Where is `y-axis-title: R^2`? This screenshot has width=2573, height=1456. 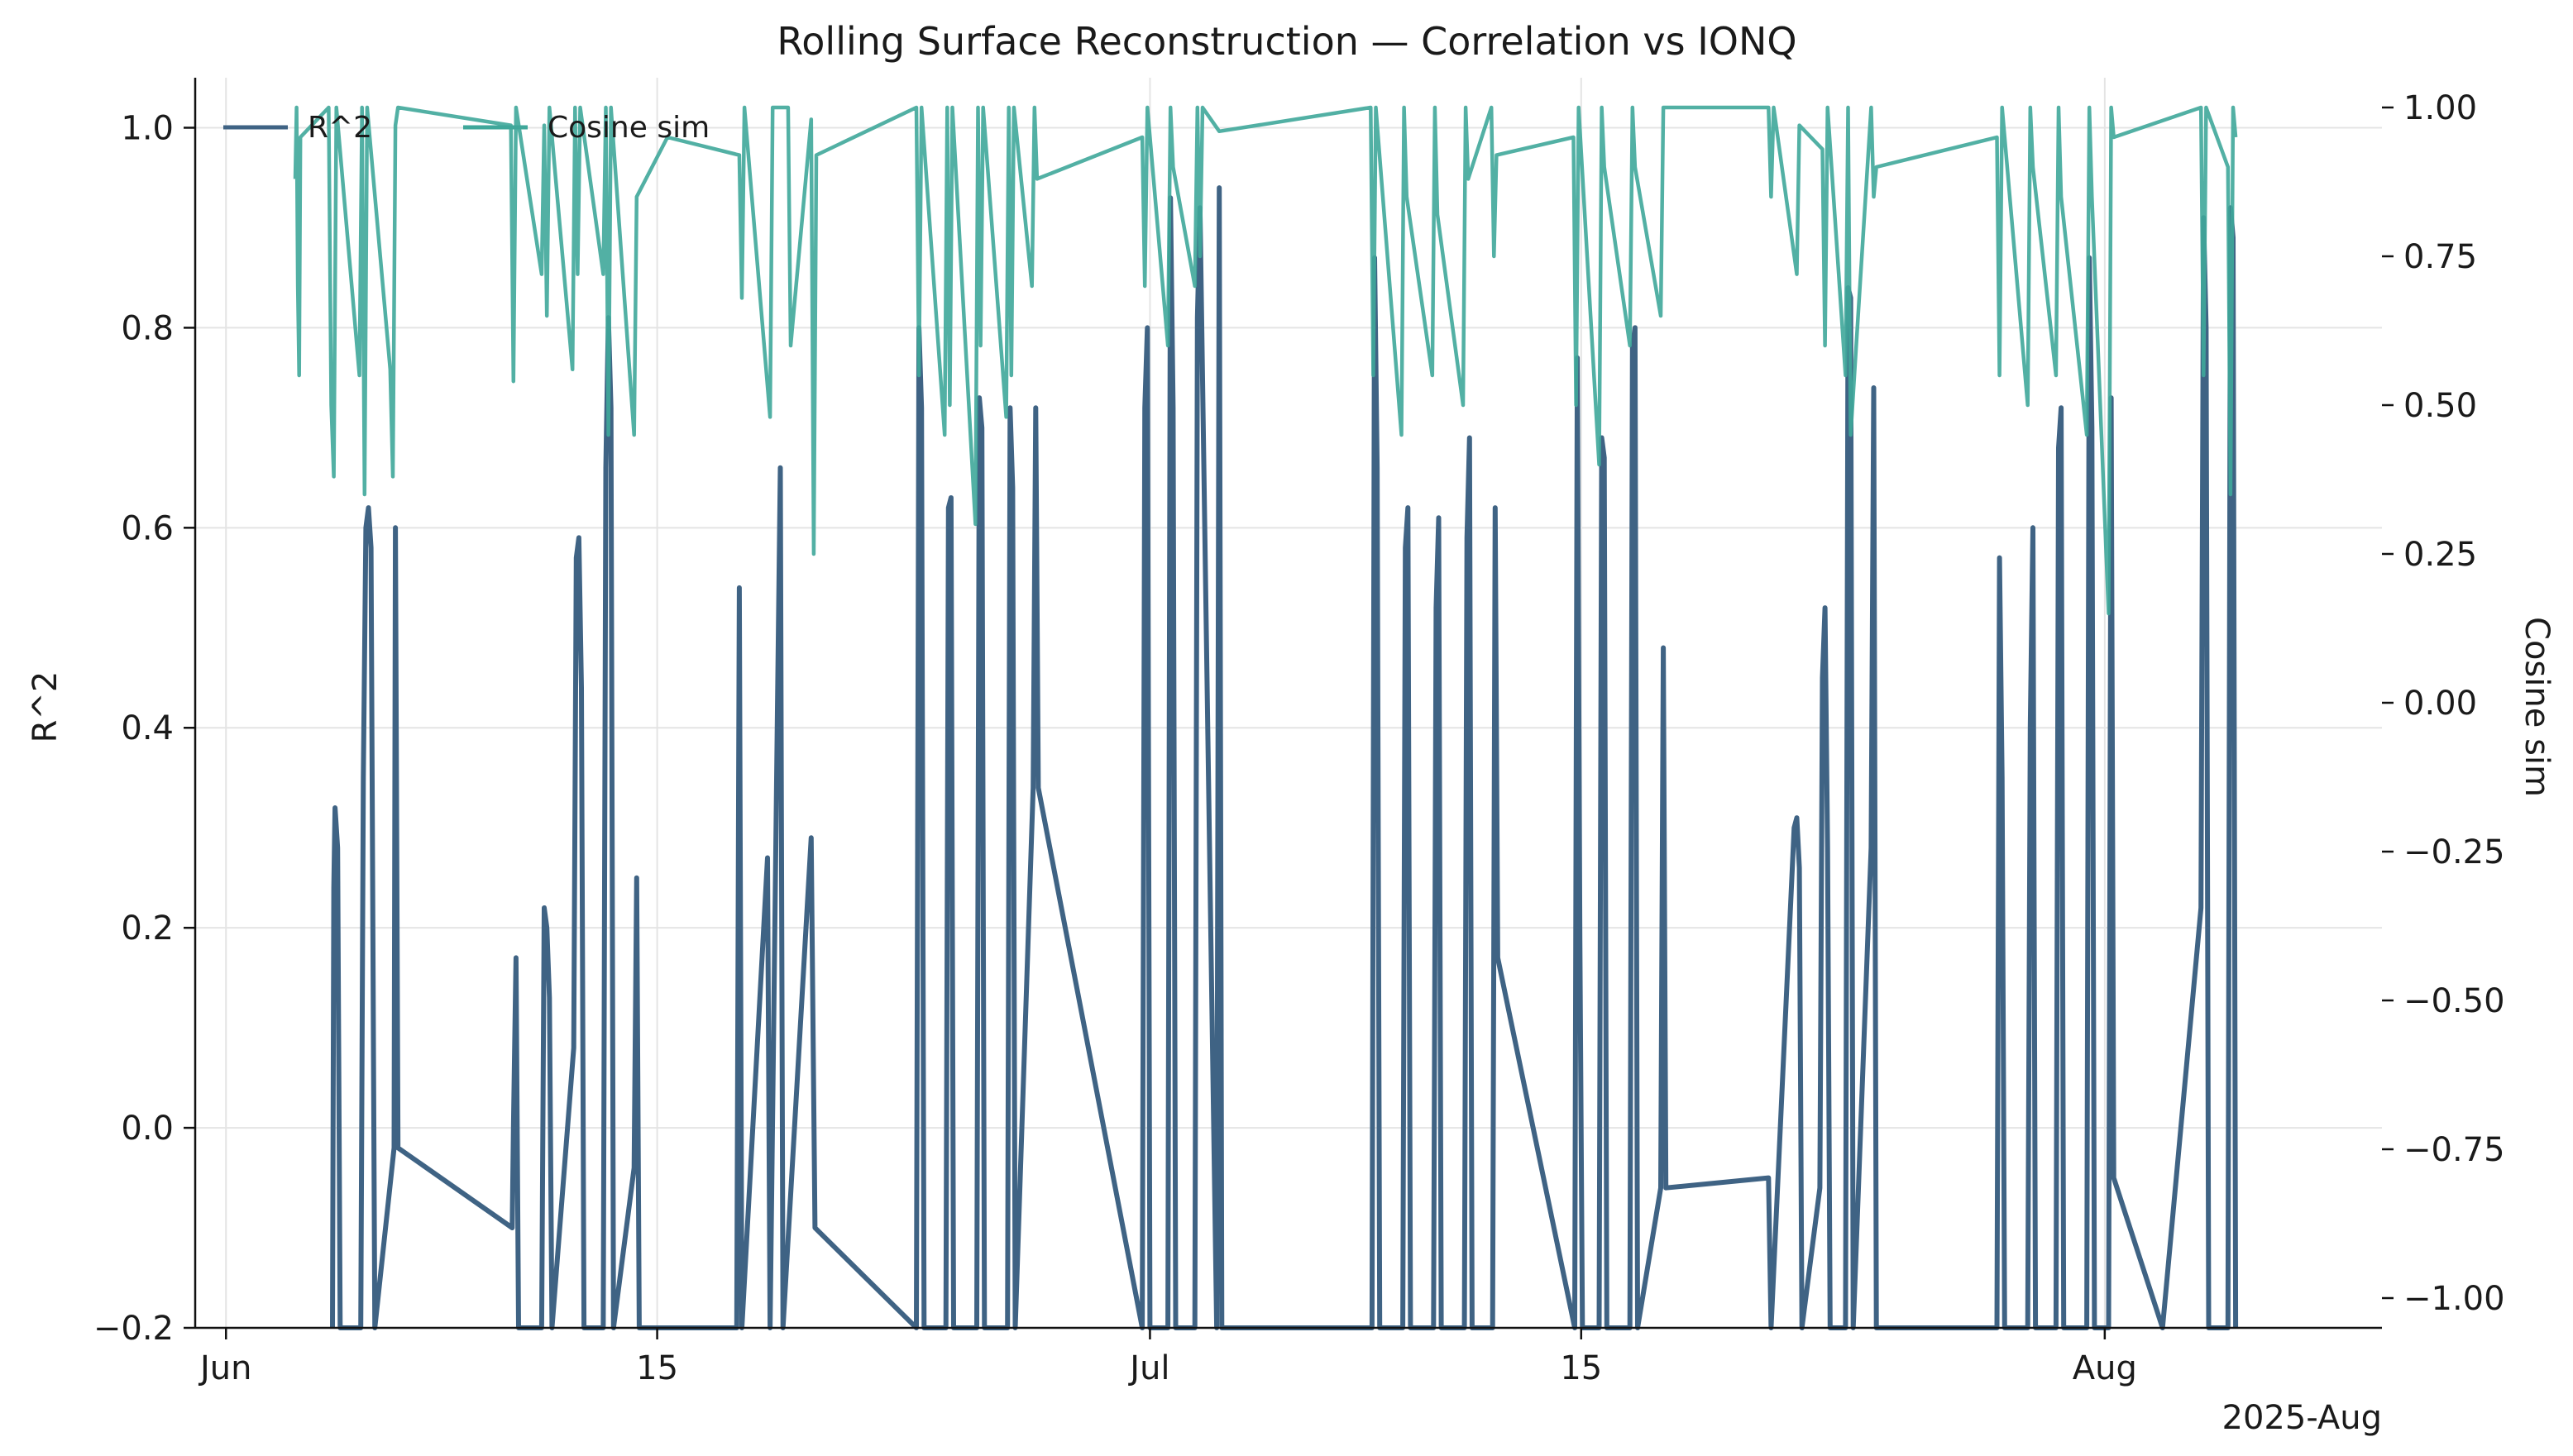
y-axis-title: R^2 is located at coordinates (45, 707).